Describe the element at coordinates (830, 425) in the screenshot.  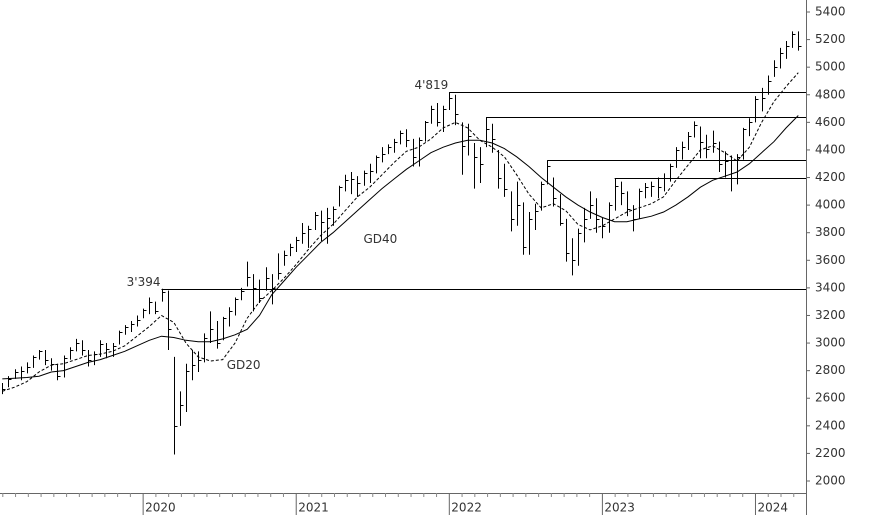
I see `y-tick-label: 2400` at that location.